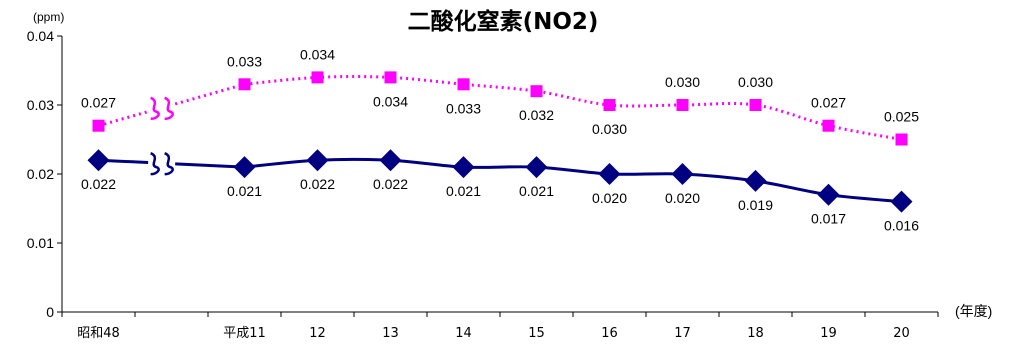 Image resolution: width=1009 pixels, height=349 pixels. I want to click on y-axis-unit: (ppm), so click(48, 17).